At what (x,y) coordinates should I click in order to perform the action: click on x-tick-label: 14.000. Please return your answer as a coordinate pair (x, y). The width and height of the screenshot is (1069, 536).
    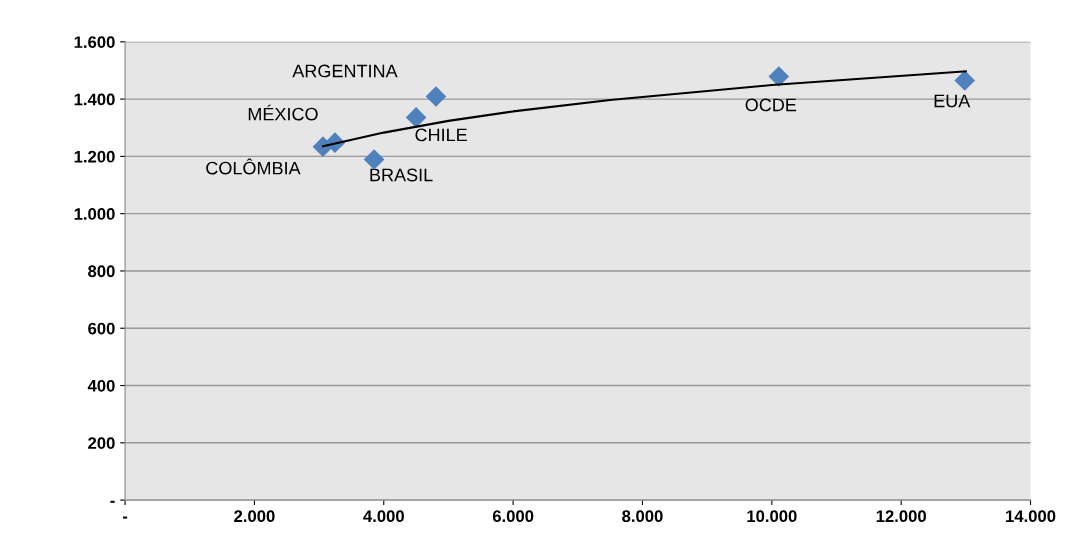
    Looking at the image, I should click on (1031, 516).